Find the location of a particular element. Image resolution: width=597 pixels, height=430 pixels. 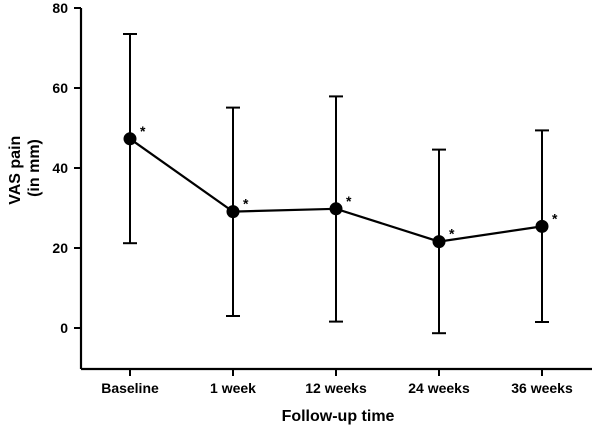

x-tick-label: Baseline is located at coordinates (130, 388).